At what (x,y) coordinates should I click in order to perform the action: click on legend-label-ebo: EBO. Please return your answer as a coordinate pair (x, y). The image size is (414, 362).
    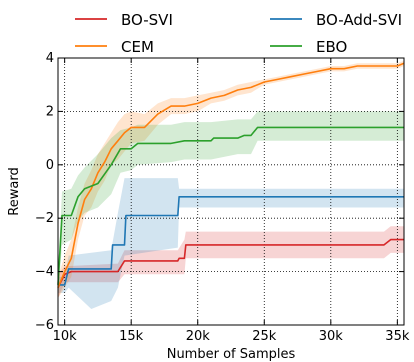
    Looking at the image, I should click on (331, 47).